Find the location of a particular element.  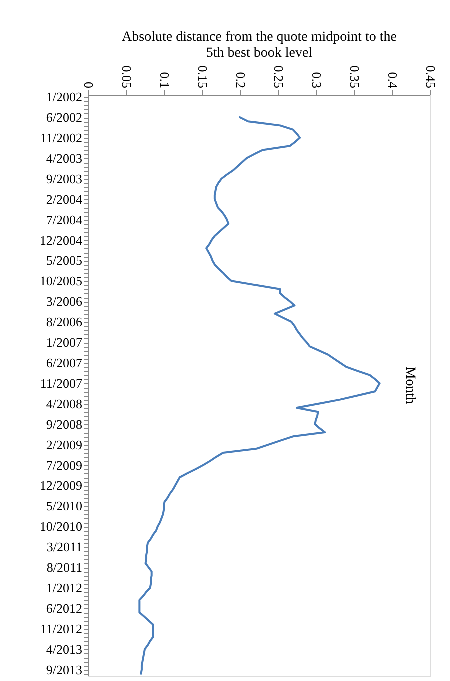

y-tick-label: 4/2013 is located at coordinates (64, 649).